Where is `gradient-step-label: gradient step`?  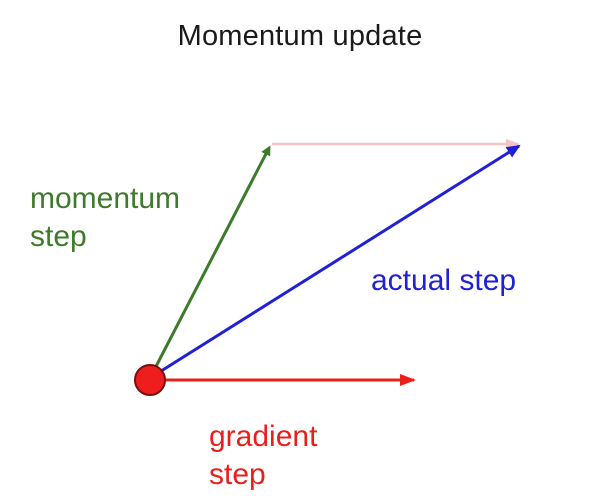
gradient-step-label: gradient step is located at coordinates (263, 456).